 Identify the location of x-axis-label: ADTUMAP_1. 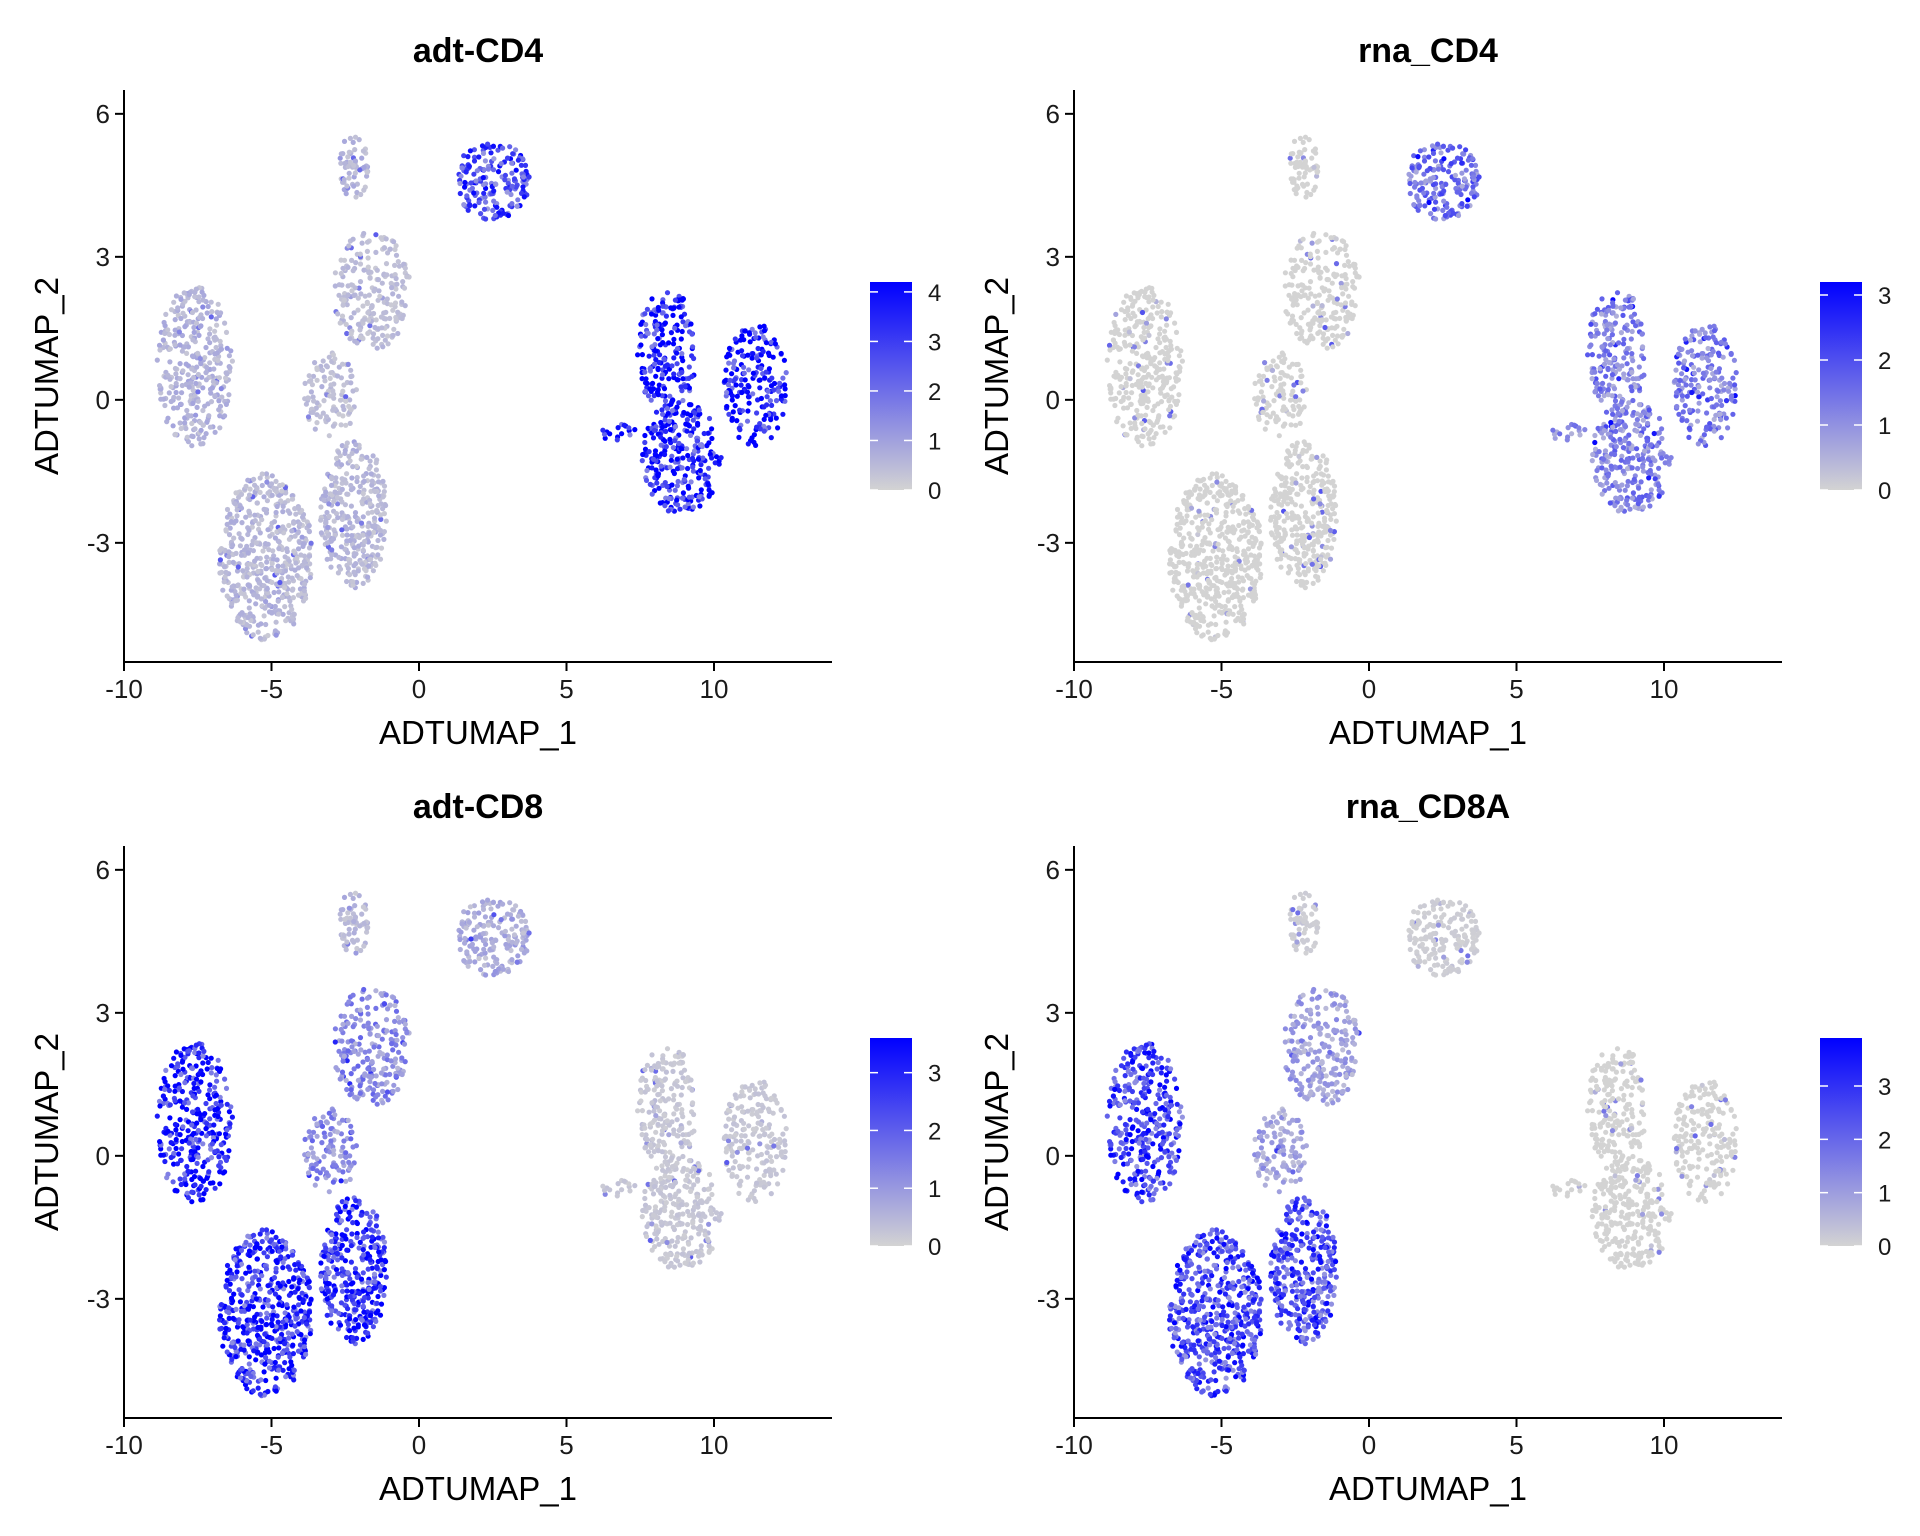
(478, 732).